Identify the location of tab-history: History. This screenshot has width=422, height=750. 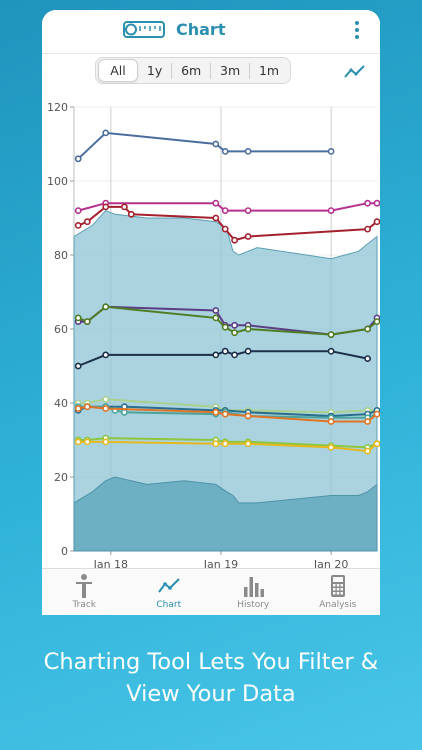
(253, 592).